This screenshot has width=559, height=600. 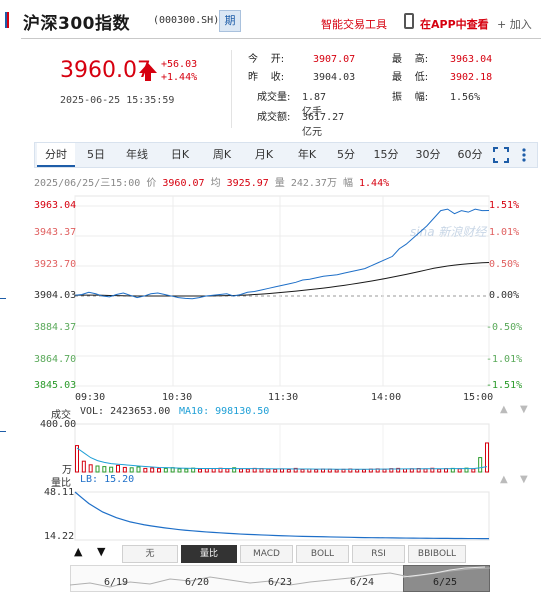 What do you see at coordinates (504, 409) in the screenshot?
I see `volume-panel-up-icon: ▲` at bounding box center [504, 409].